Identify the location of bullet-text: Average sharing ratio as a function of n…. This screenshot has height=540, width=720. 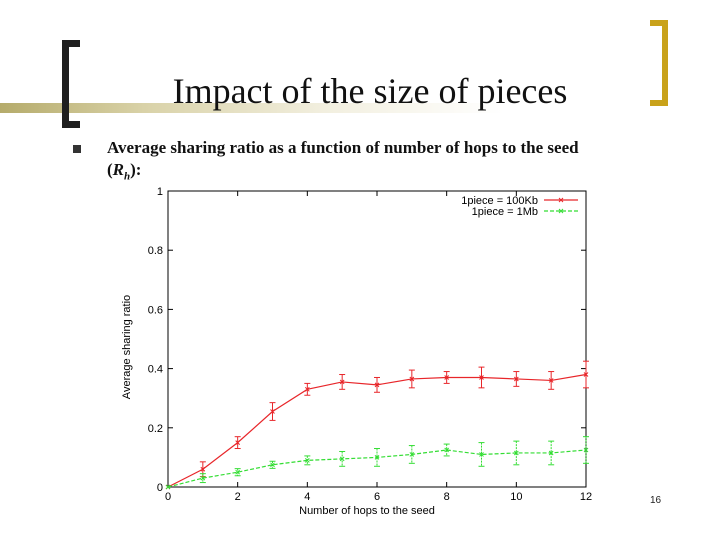
(343, 147).